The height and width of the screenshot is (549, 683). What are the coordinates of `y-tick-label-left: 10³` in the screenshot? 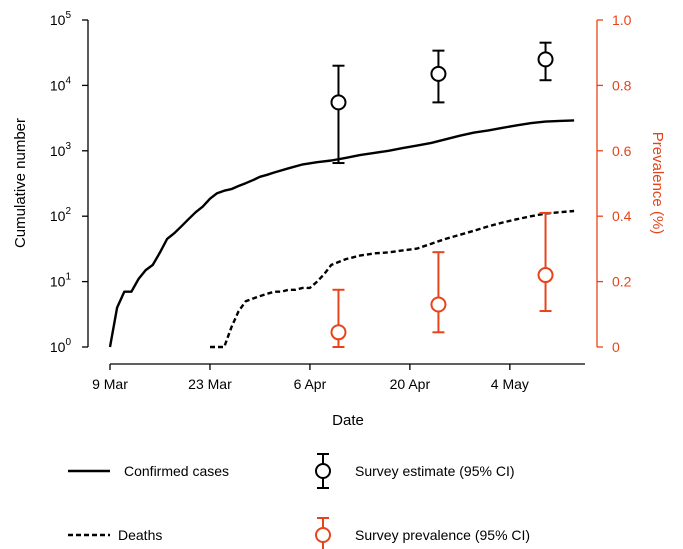 It's located at (61, 150).